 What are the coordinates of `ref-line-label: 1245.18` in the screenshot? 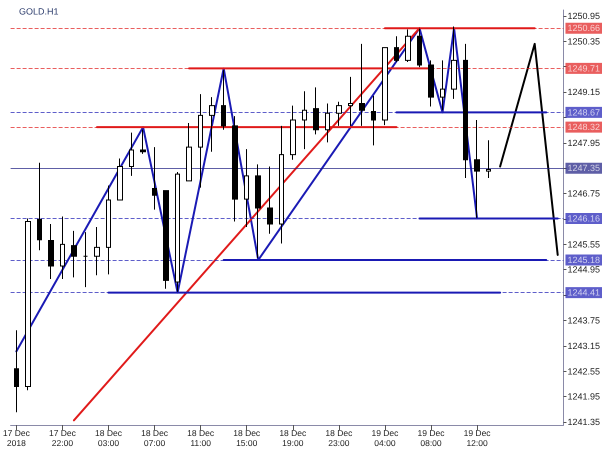 It's located at (583, 260).